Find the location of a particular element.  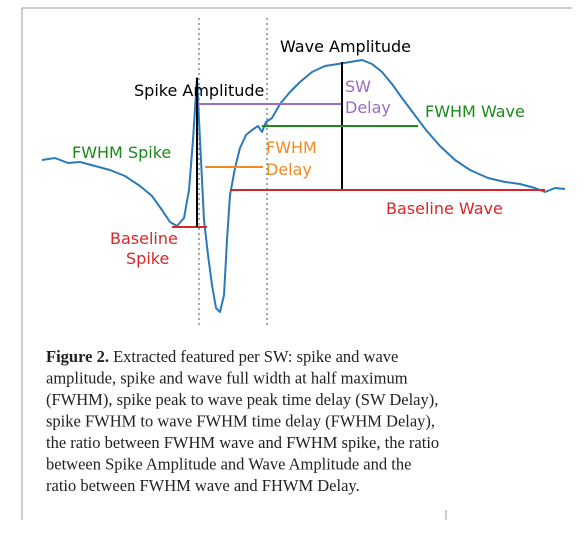

dotted-guides is located at coordinates (233, 173).